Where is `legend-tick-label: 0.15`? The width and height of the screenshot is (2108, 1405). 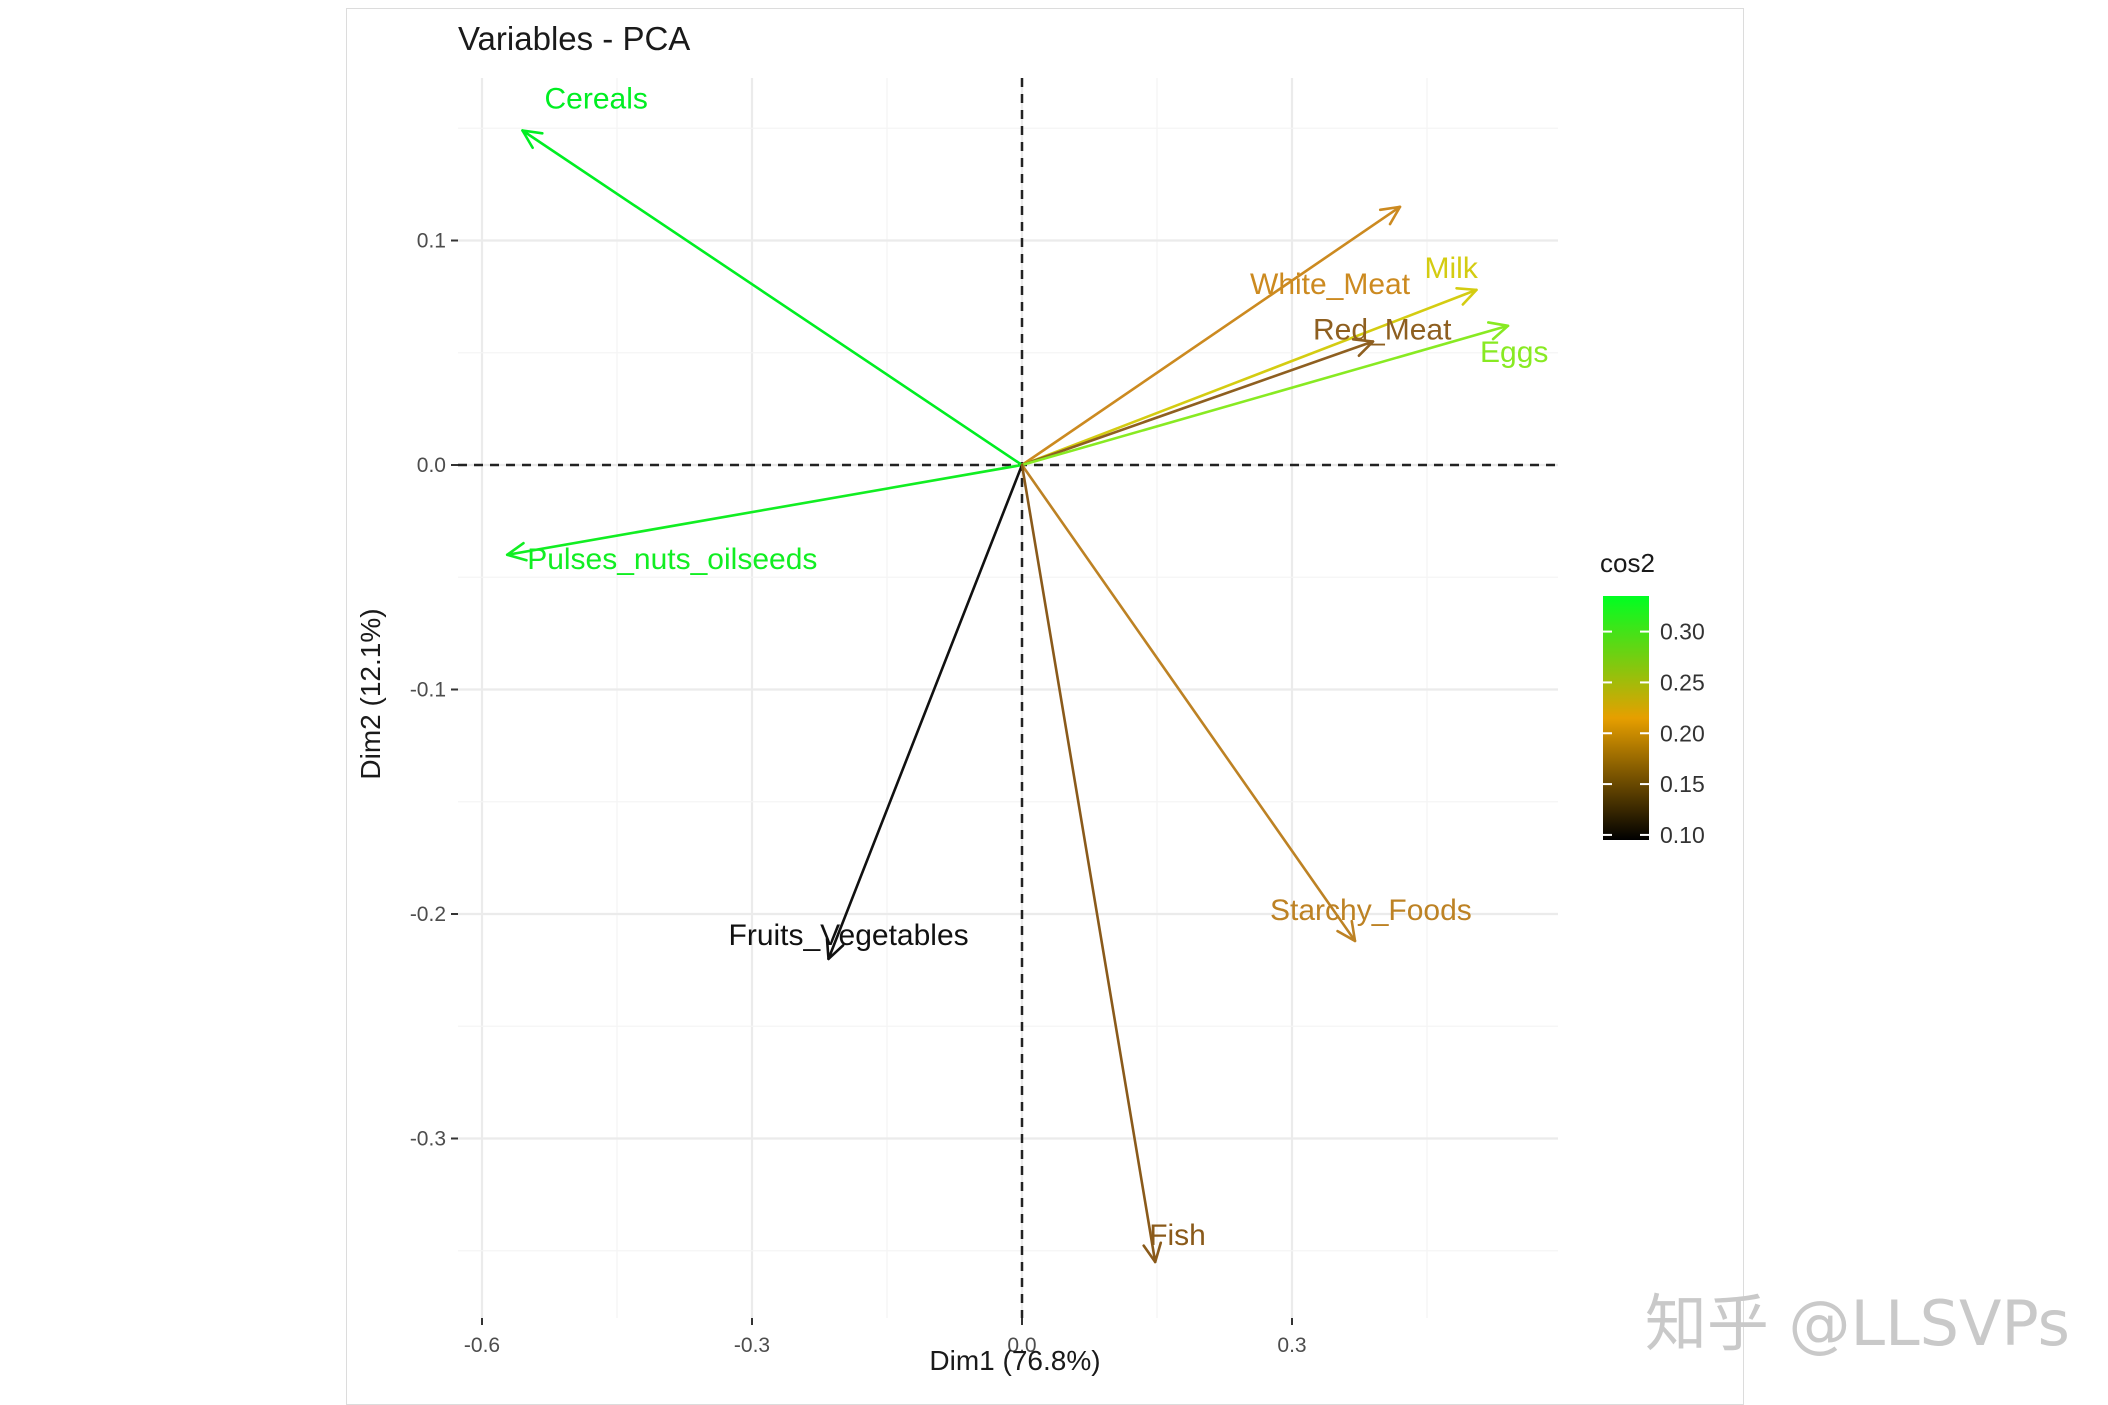
legend-tick-label: 0.15 is located at coordinates (1682, 784).